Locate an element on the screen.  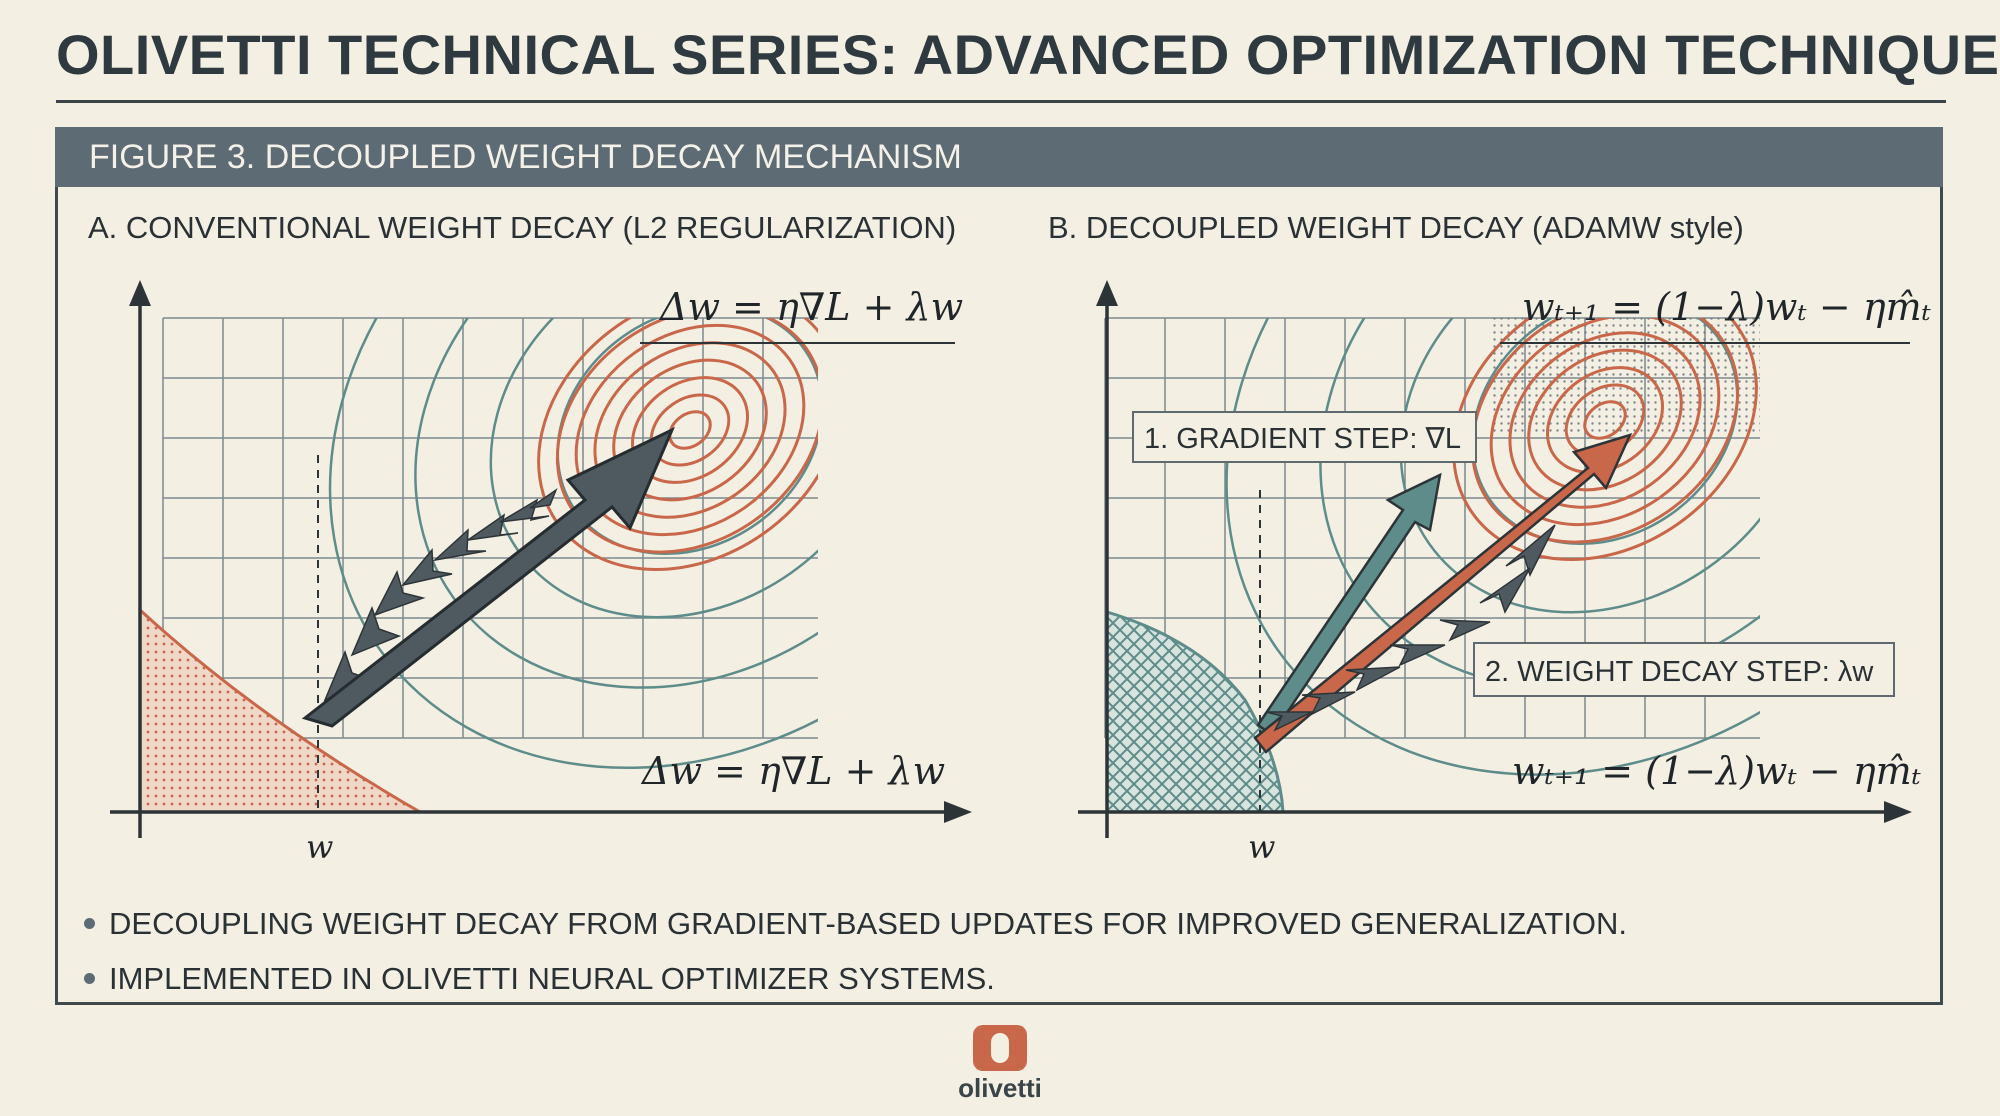
panel-b-y-axis-arrowhead is located at coordinates (1107, 293).